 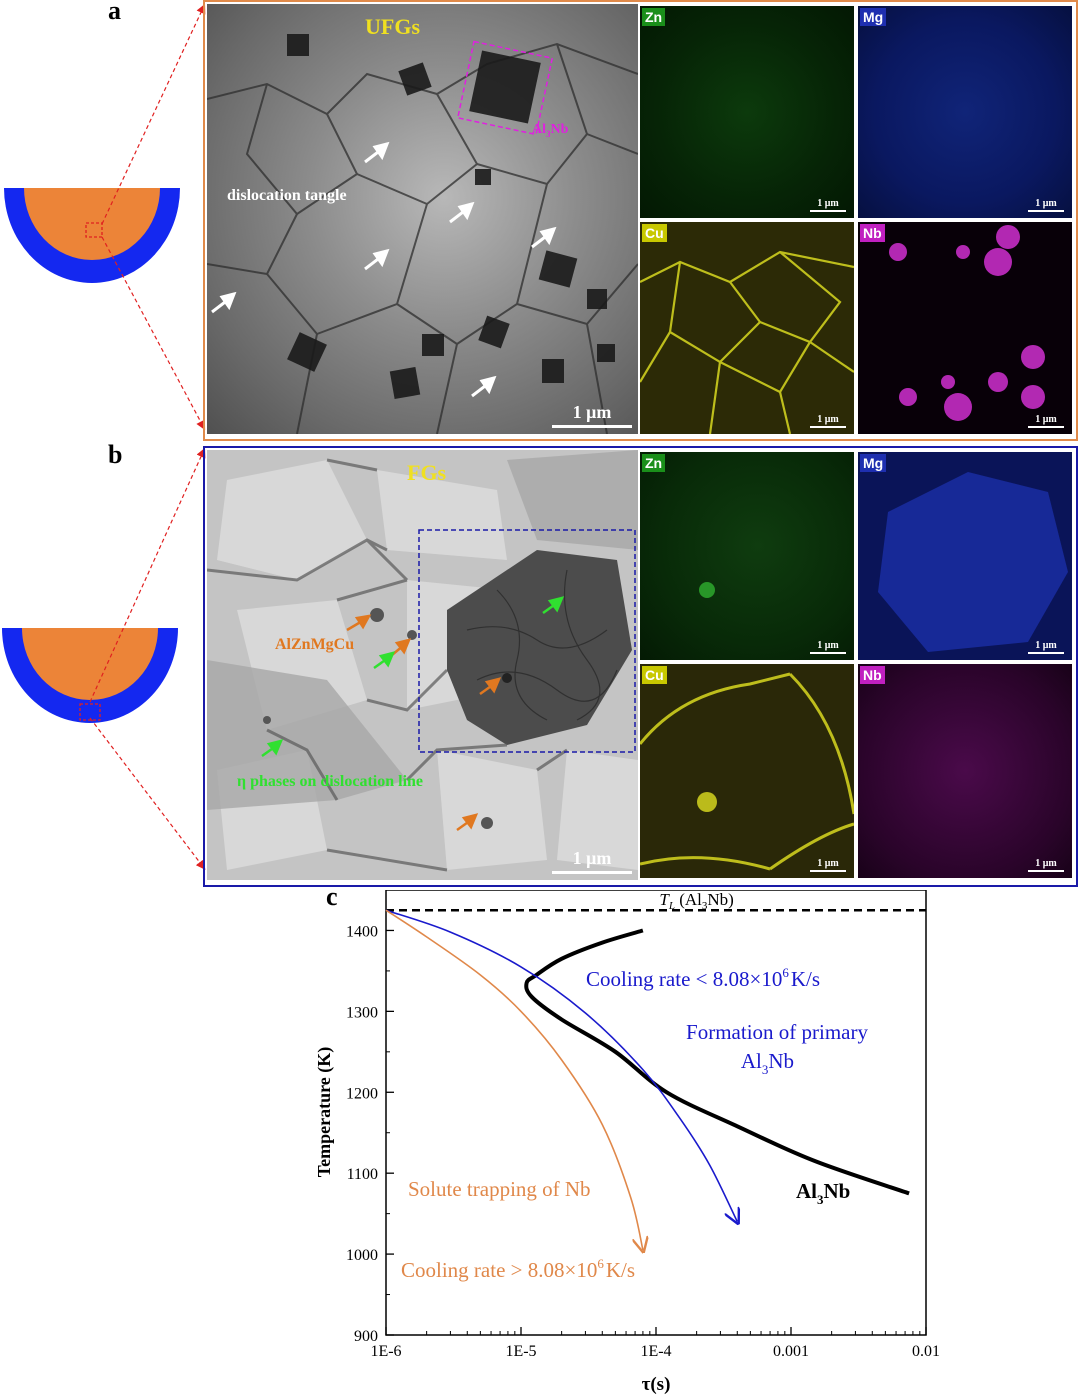 I want to click on dislocation-tangle-label: dislocation tangle, so click(x=287, y=195).